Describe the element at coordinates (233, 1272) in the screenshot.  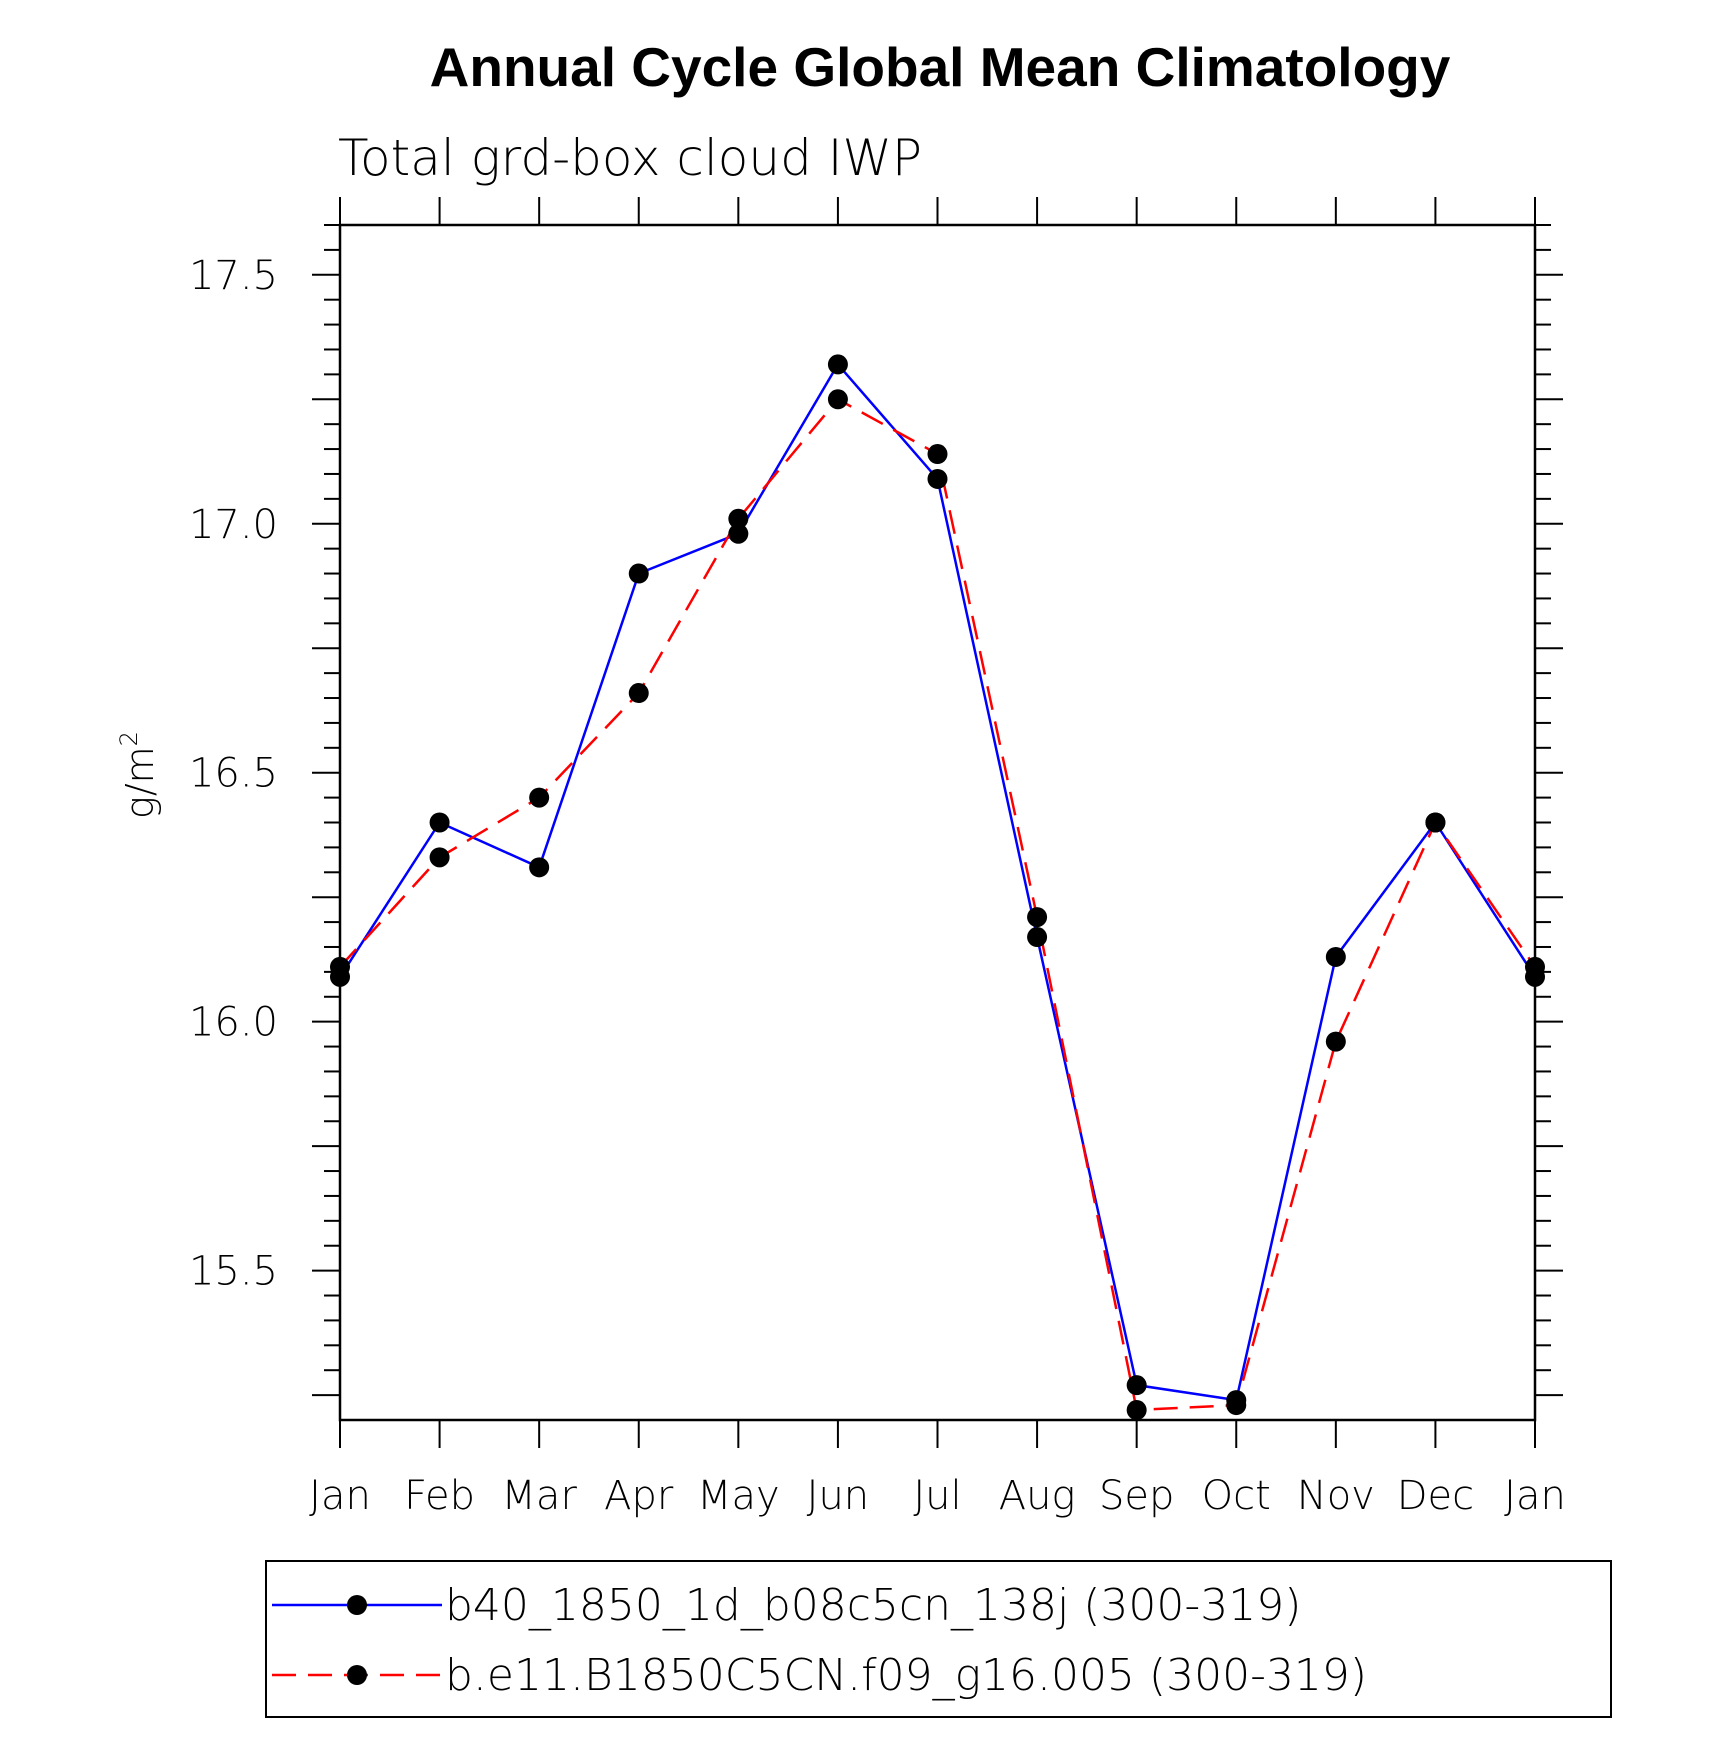
I see `y-tick-label: 15.5` at that location.